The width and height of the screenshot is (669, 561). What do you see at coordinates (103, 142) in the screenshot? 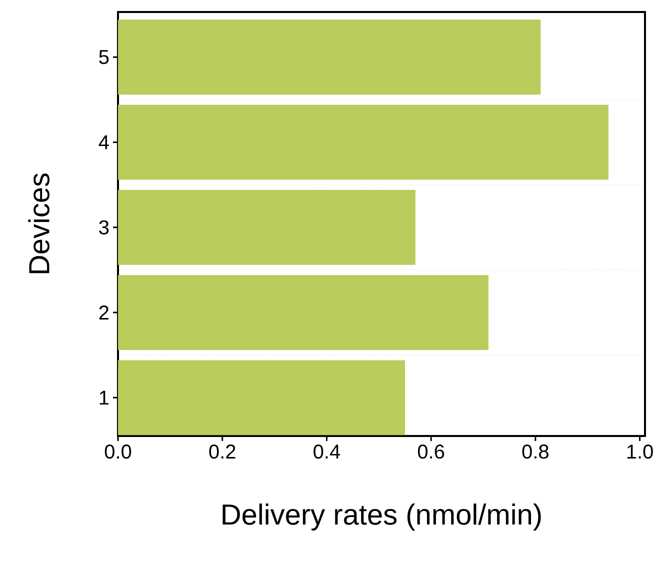
I see `y-tick-label: 4` at bounding box center [103, 142].